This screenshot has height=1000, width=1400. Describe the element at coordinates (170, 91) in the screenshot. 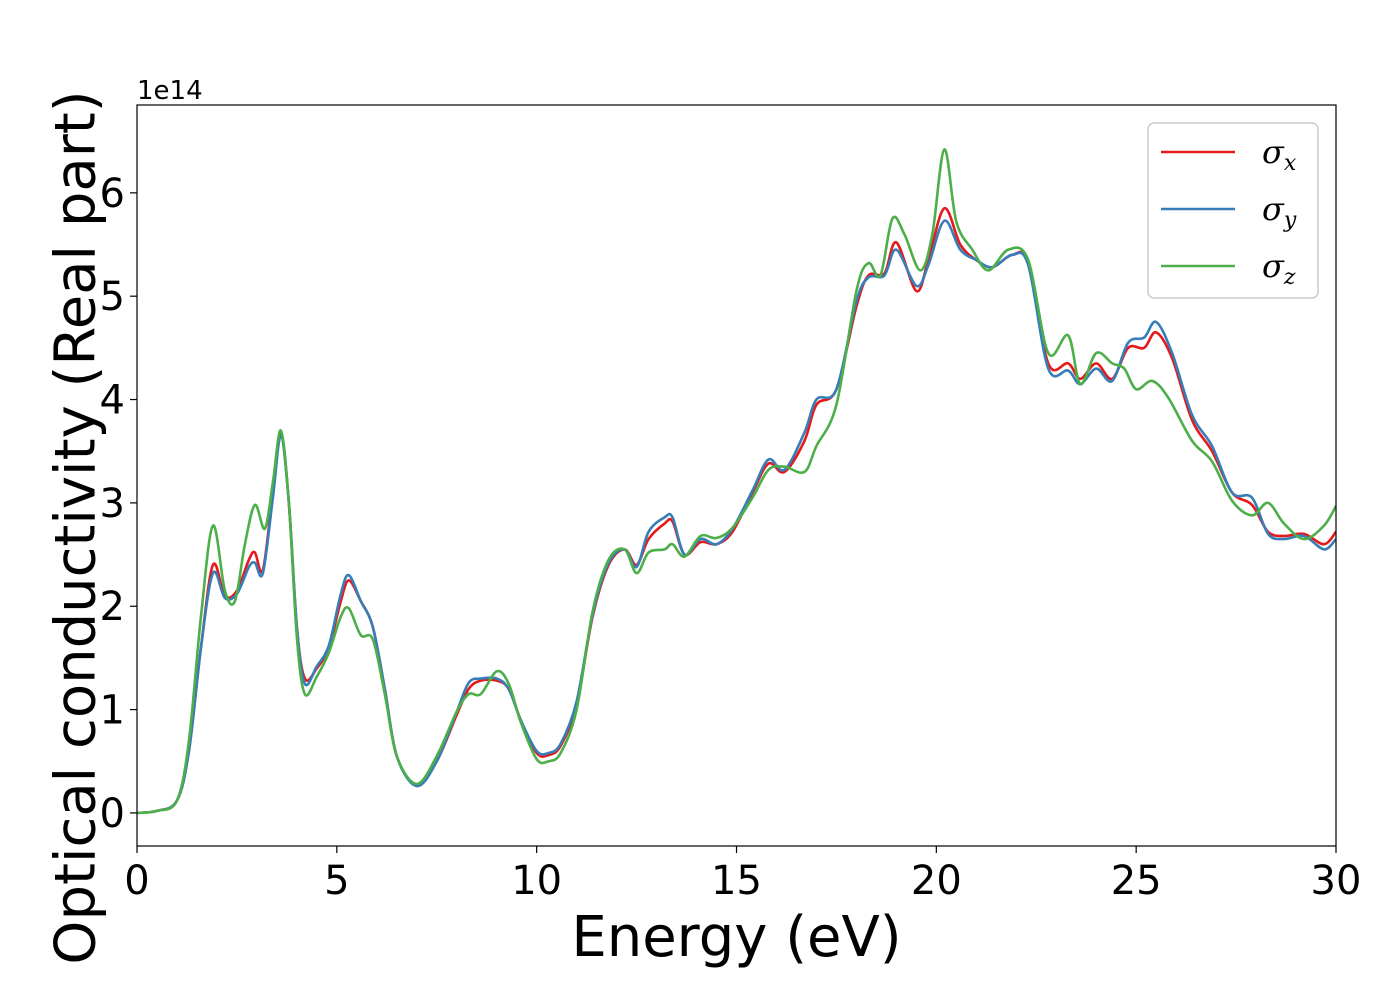

I see `y-offset-label: 1e14` at that location.